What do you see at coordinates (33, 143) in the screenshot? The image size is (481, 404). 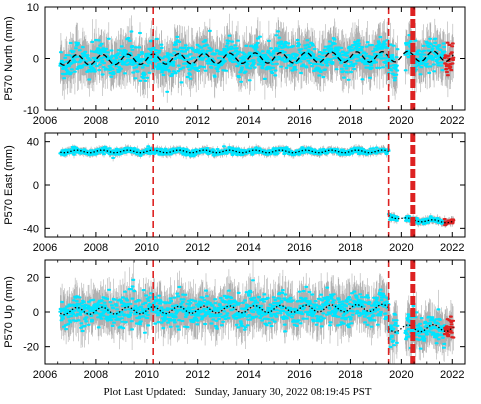 I see `y-tick-label: 40` at bounding box center [33, 143].